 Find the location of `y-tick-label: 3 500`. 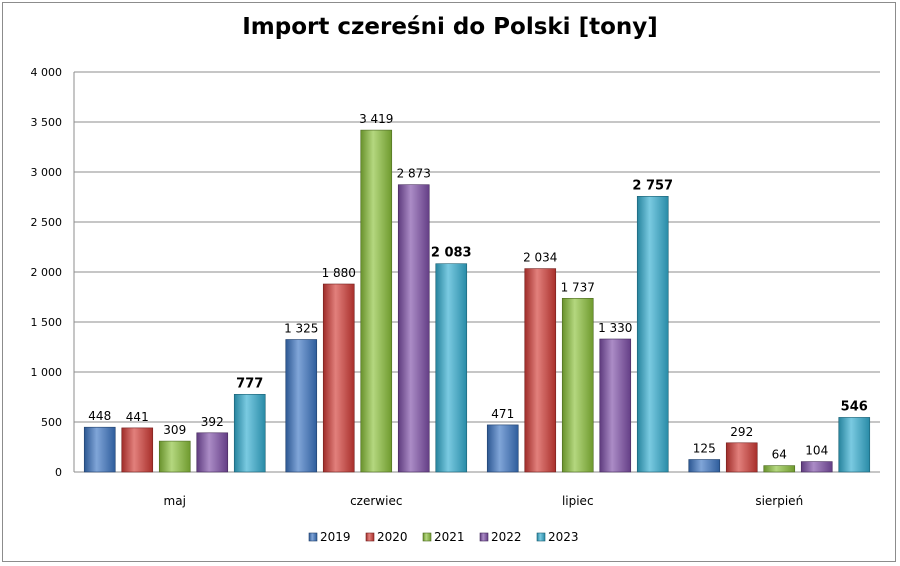

y-tick-label: 3 500 is located at coordinates (47, 122).